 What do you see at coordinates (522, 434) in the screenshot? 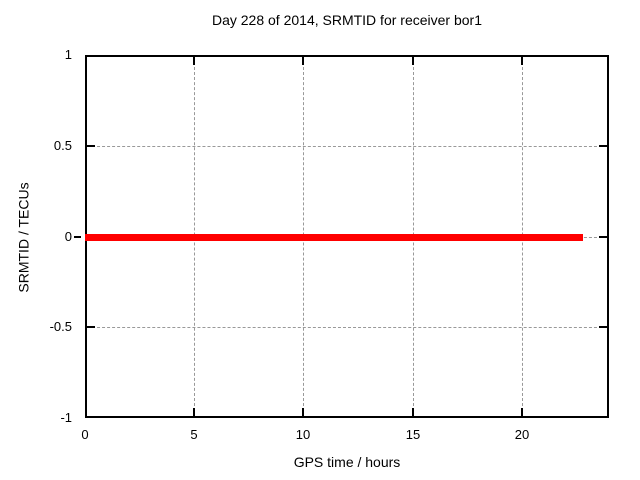
I see `x-tick-label: 20` at bounding box center [522, 434].